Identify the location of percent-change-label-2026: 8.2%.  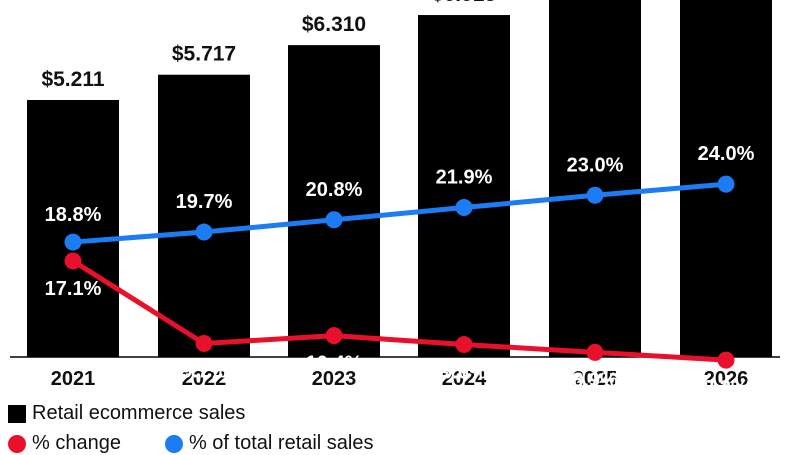
(726, 388).